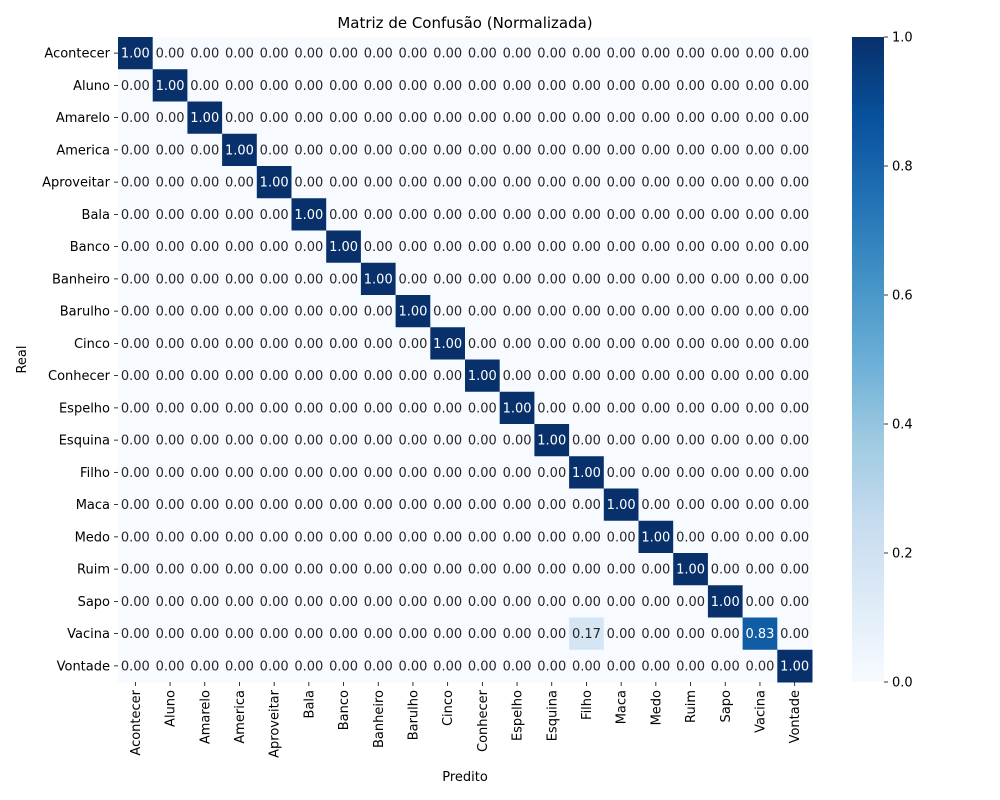 The image size is (1000, 800). Describe the element at coordinates (93, 505) in the screenshot. I see `y-tick-label: Maca` at that location.